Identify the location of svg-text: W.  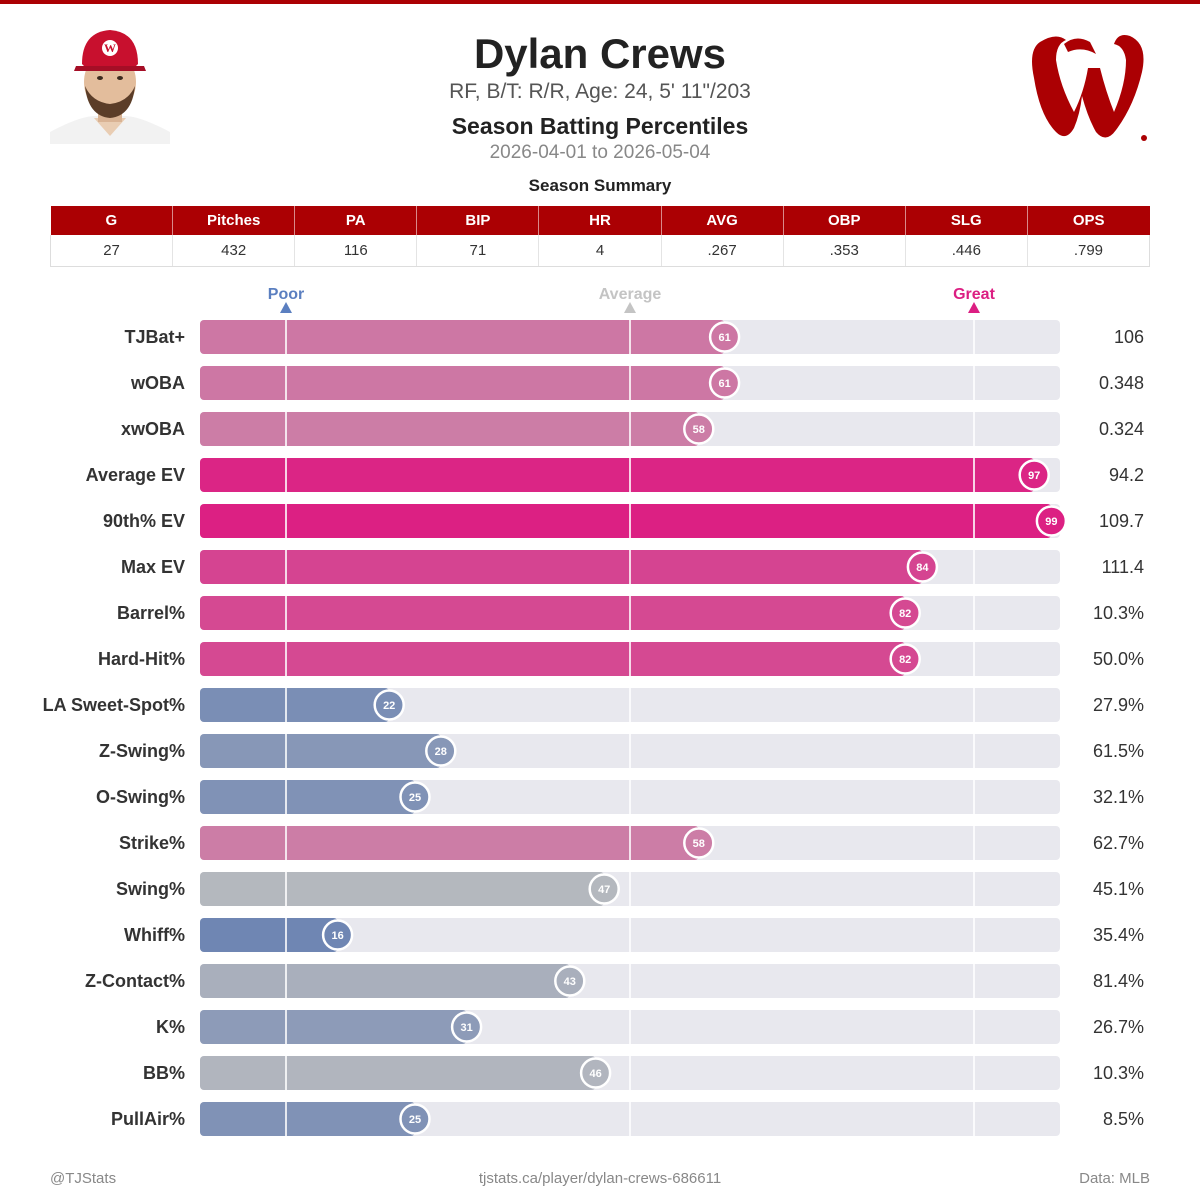
(110, 48).